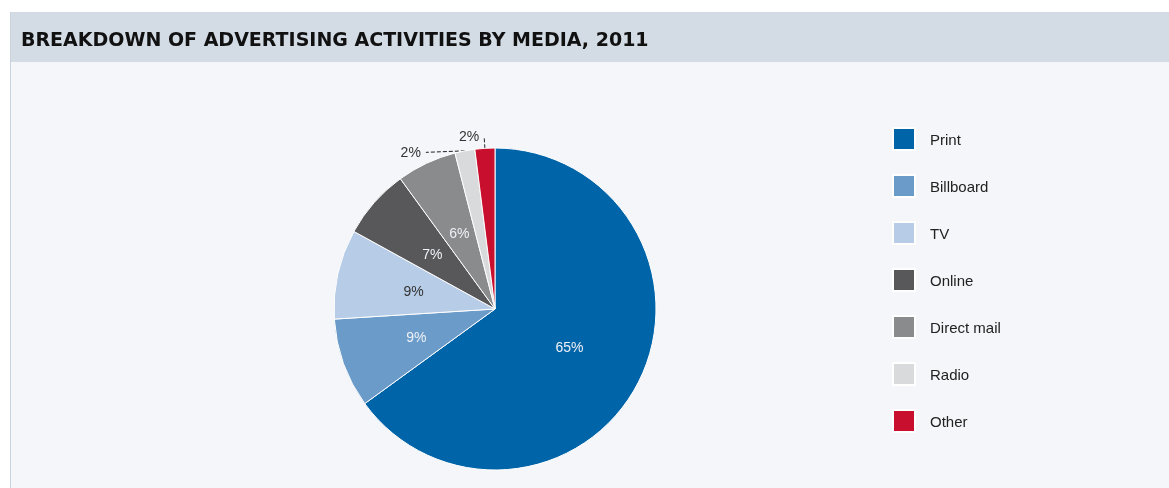 The height and width of the screenshot is (488, 1169). I want to click on data-label: 7%, so click(432, 253).